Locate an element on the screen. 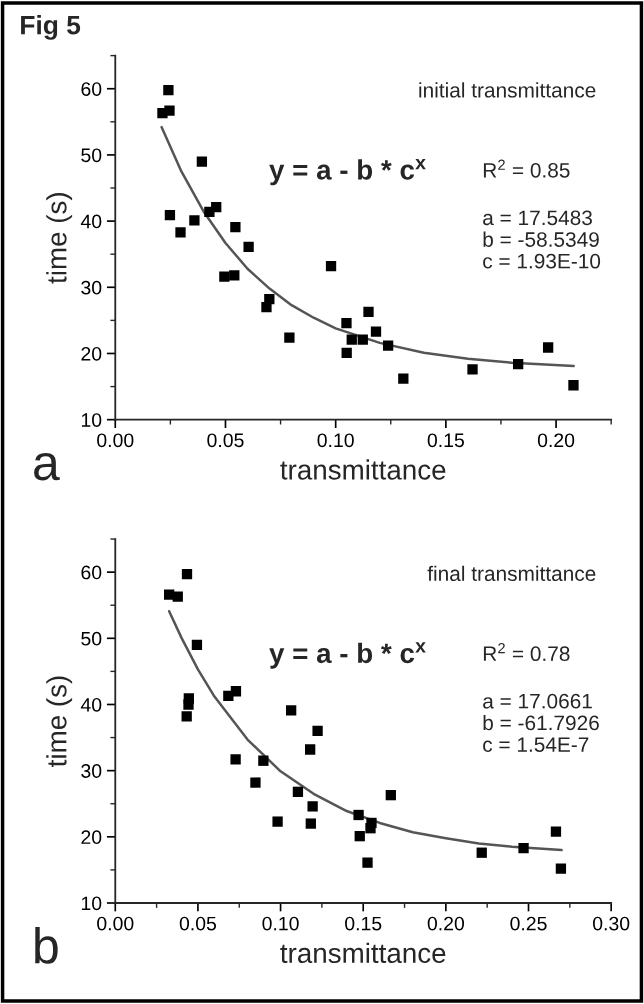 This screenshot has height=1004, width=644. x-tick-label: 0.25 is located at coordinates (528, 923).